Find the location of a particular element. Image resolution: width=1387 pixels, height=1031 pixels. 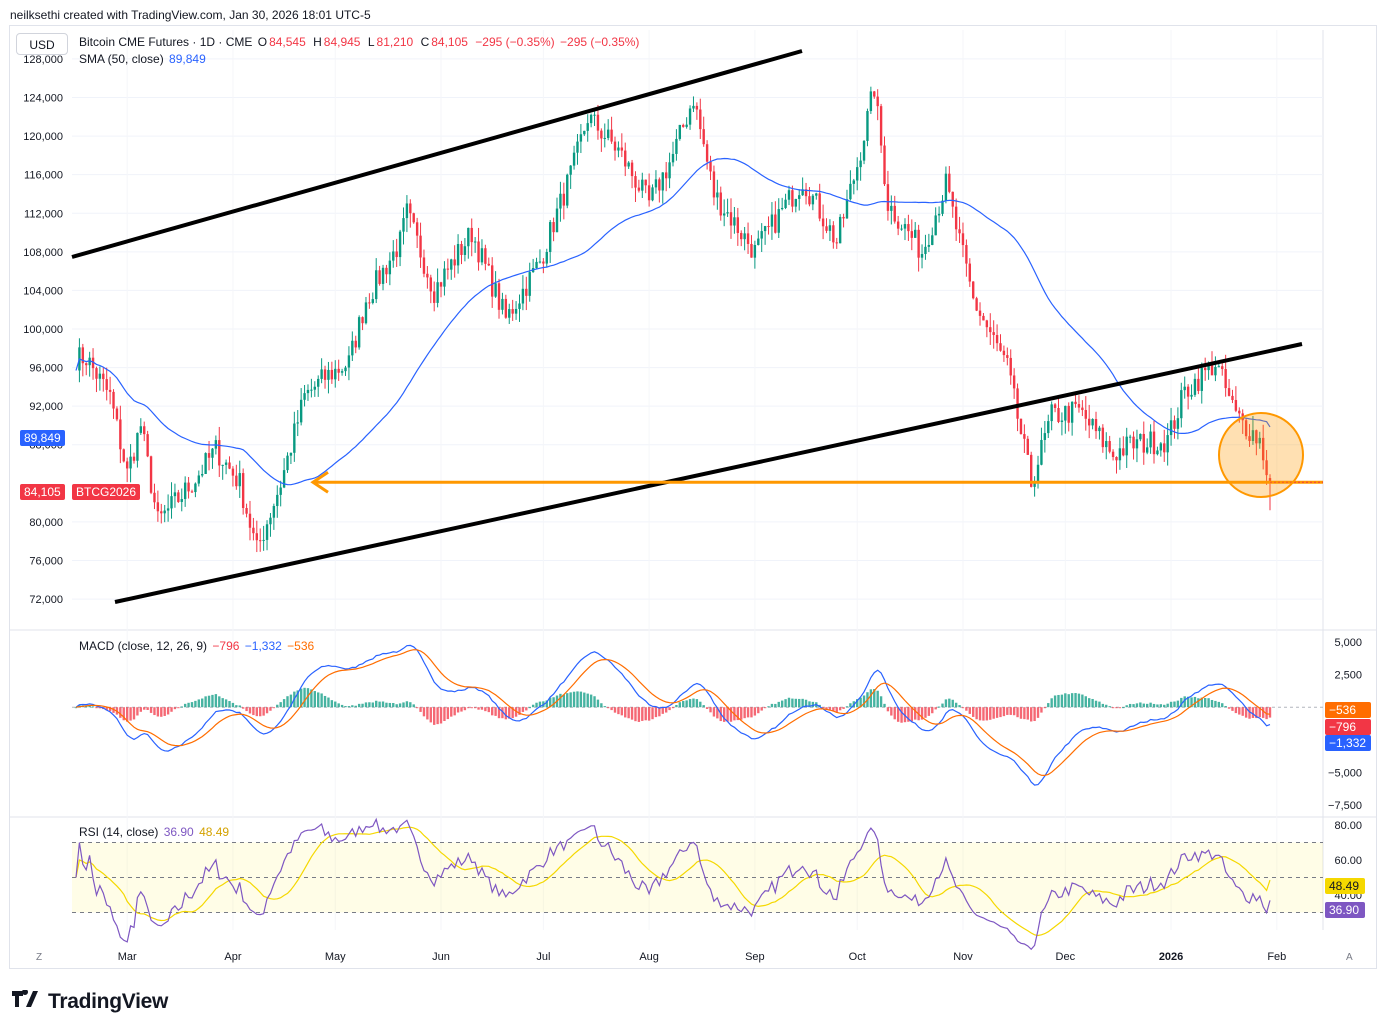

sma-legend: SMA (50, close) 89,849 is located at coordinates (143, 59).